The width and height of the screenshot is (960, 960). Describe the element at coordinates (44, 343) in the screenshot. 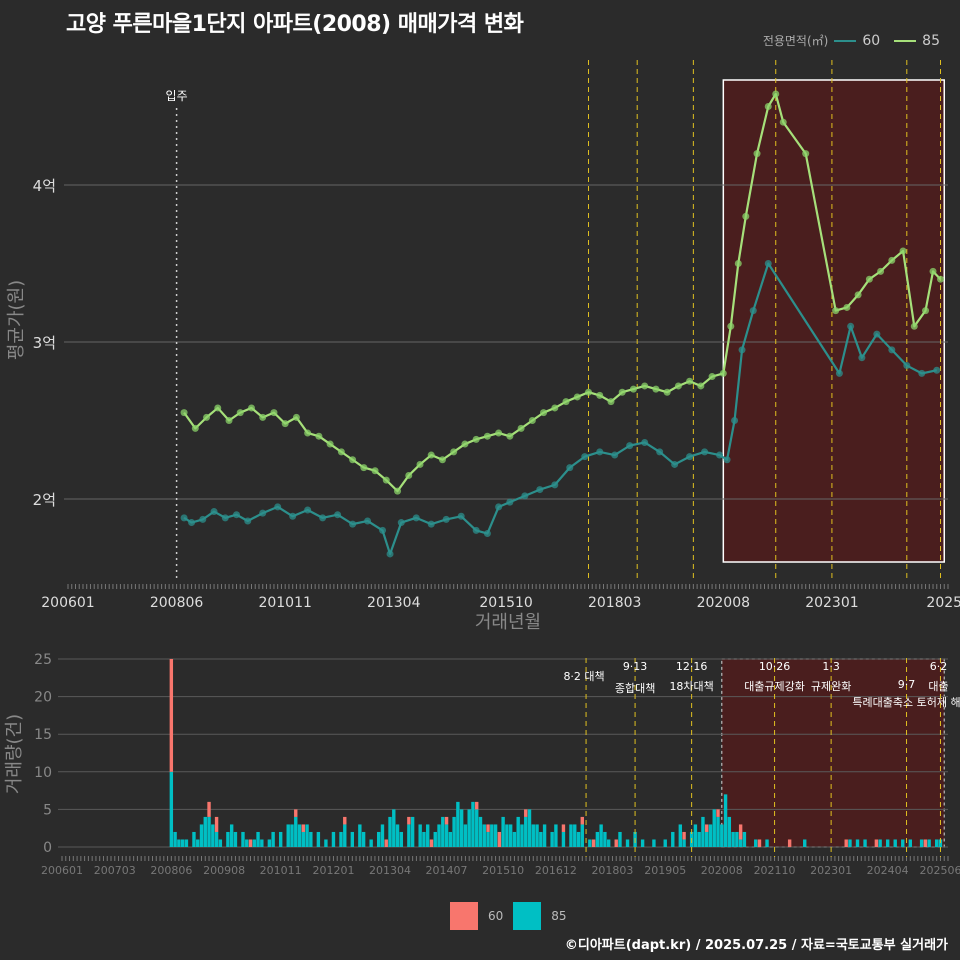

I see `y-tick-label: 3억` at that location.